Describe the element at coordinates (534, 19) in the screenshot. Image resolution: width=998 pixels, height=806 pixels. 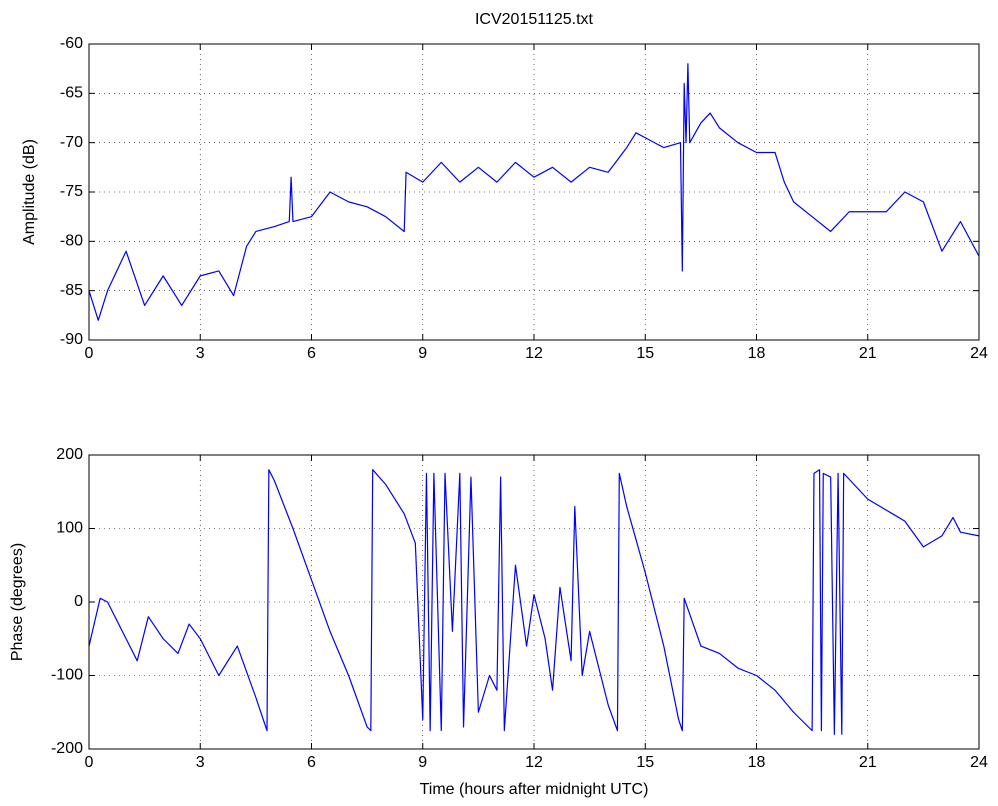
I see `chart-title: ICV20151125.txt` at that location.